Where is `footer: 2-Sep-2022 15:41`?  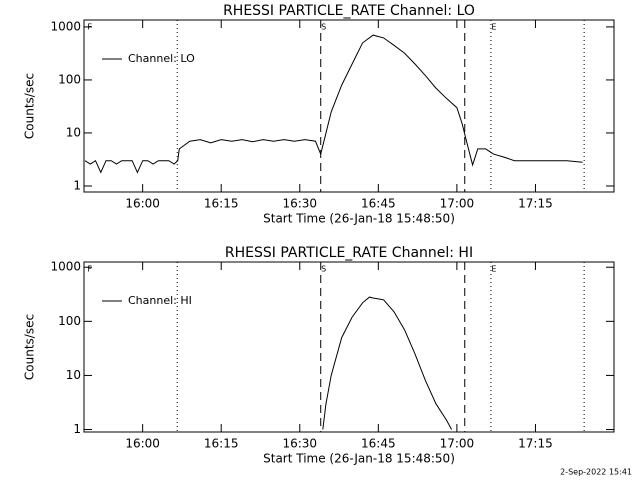 footer: 2-Sep-2022 15:41 is located at coordinates (596, 472).